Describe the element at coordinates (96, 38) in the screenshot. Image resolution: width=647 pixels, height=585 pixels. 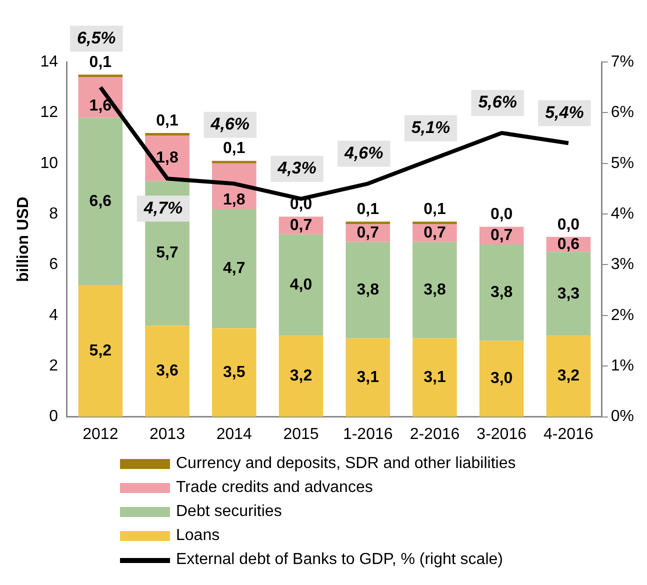
I see `data-label: 6,5%` at that location.